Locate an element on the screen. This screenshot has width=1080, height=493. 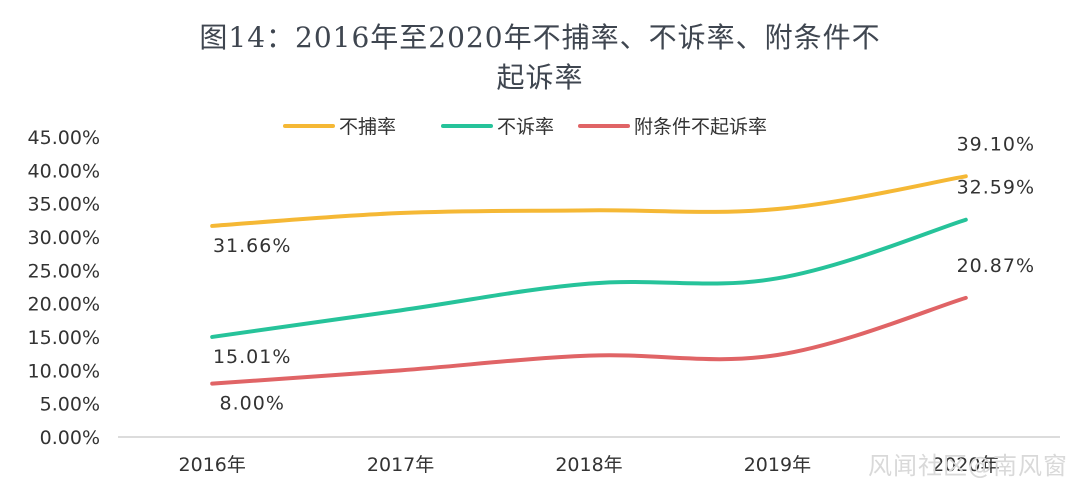
y-tick-label: 10.00% is located at coordinates (64, 371).